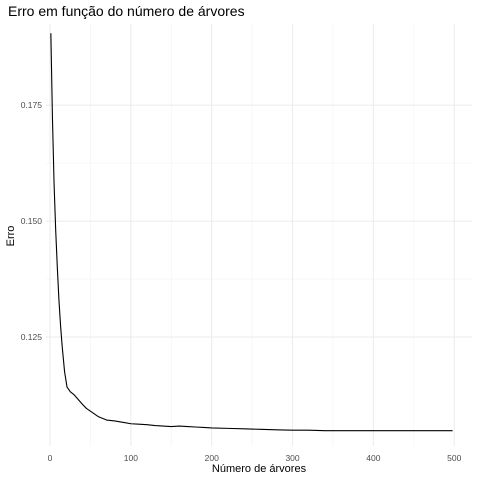  Describe the element at coordinates (126, 11) in the screenshot. I see `chart-title: Erro em função do número de árvores` at that location.